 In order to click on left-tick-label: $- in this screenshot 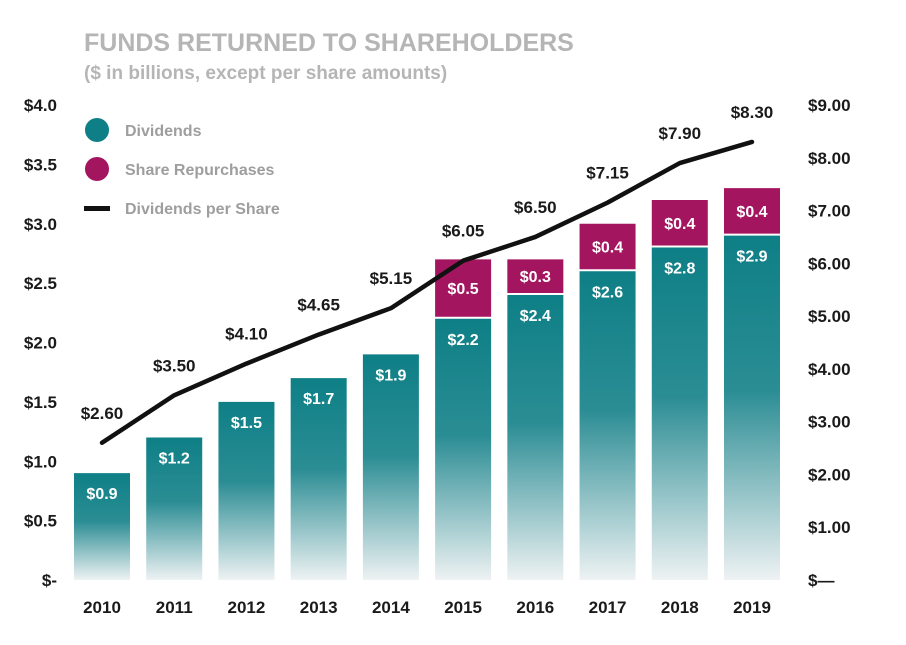, I will do `click(49, 580)`.